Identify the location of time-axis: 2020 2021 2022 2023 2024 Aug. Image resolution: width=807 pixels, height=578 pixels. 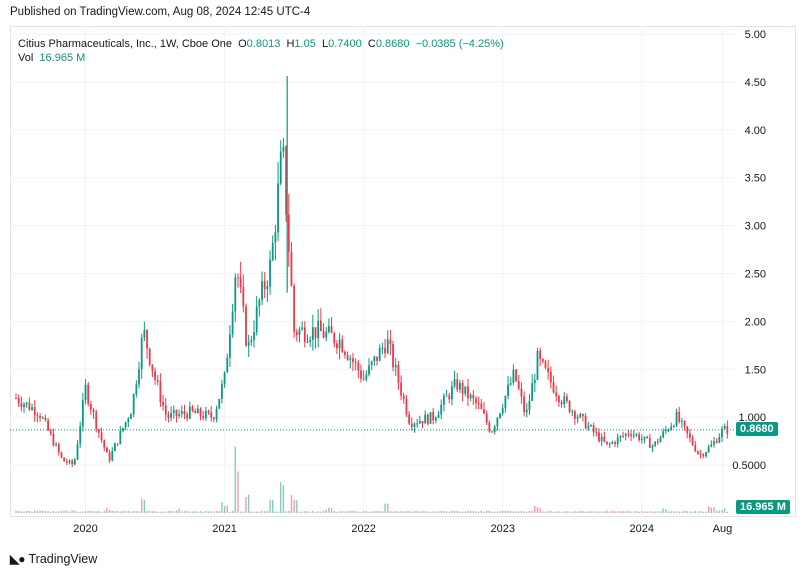
(402, 529).